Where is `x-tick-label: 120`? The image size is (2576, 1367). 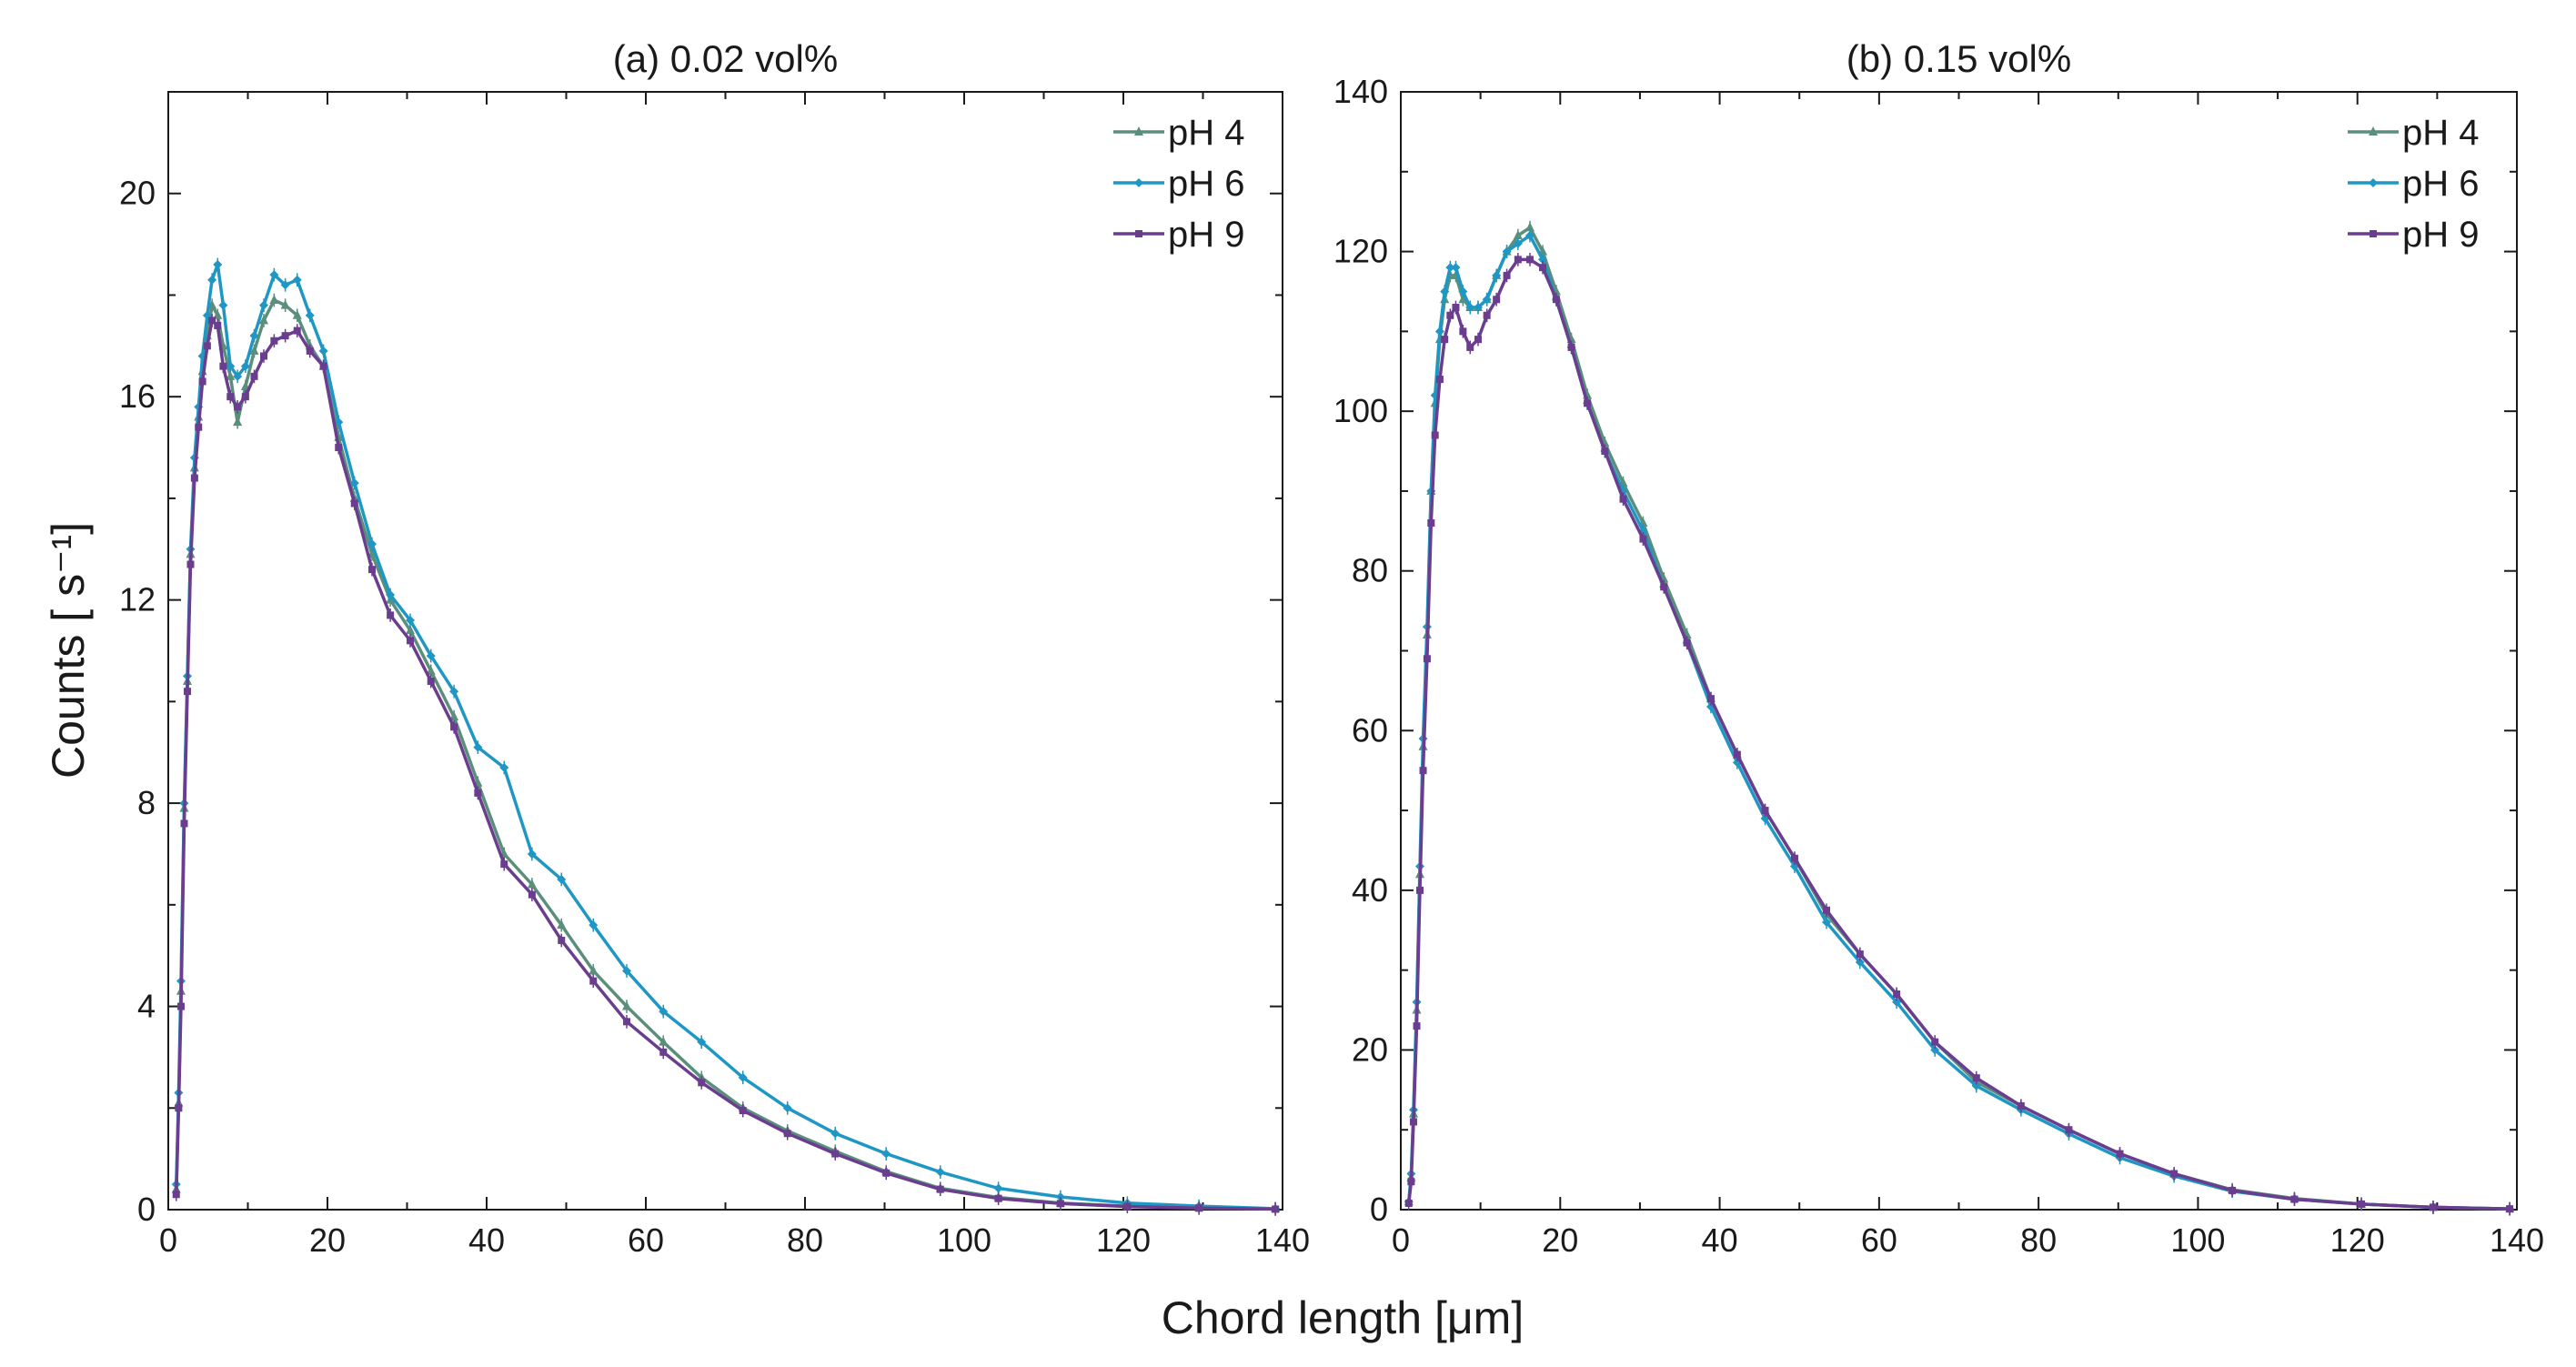 x-tick-label: 120 is located at coordinates (2357, 1240).